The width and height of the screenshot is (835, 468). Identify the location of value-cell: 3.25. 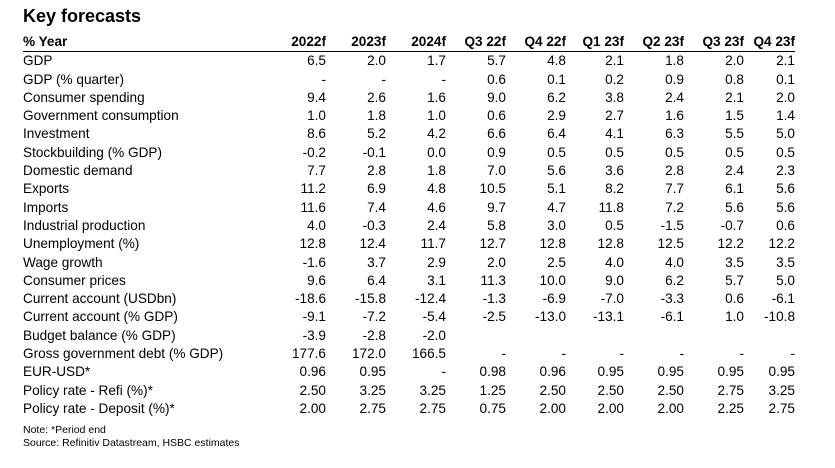
(432, 390).